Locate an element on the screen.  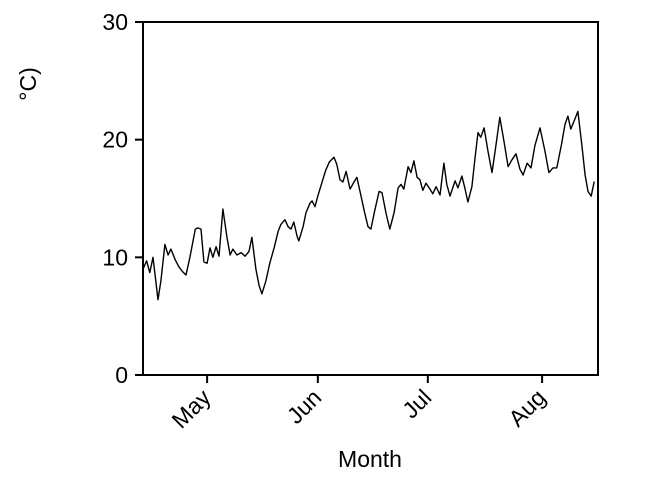
x-axis-title: Month is located at coordinates (370, 459).